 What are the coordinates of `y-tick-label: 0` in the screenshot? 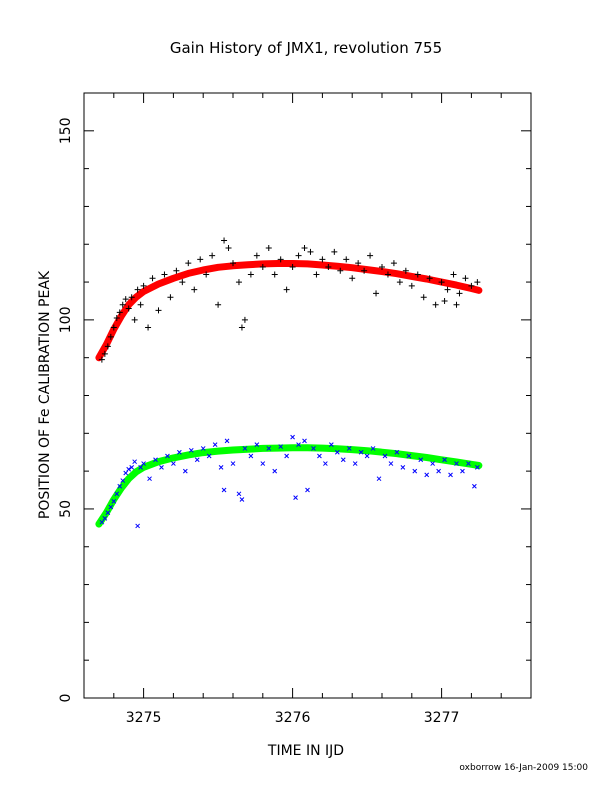 It's located at (66, 698).